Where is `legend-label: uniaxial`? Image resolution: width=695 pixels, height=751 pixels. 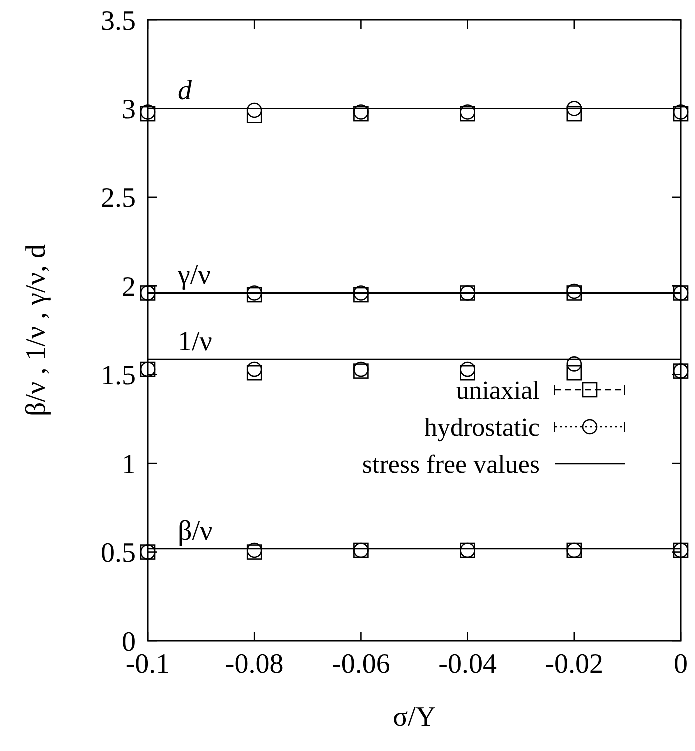
legend-label: uniaxial is located at coordinates (498, 391).